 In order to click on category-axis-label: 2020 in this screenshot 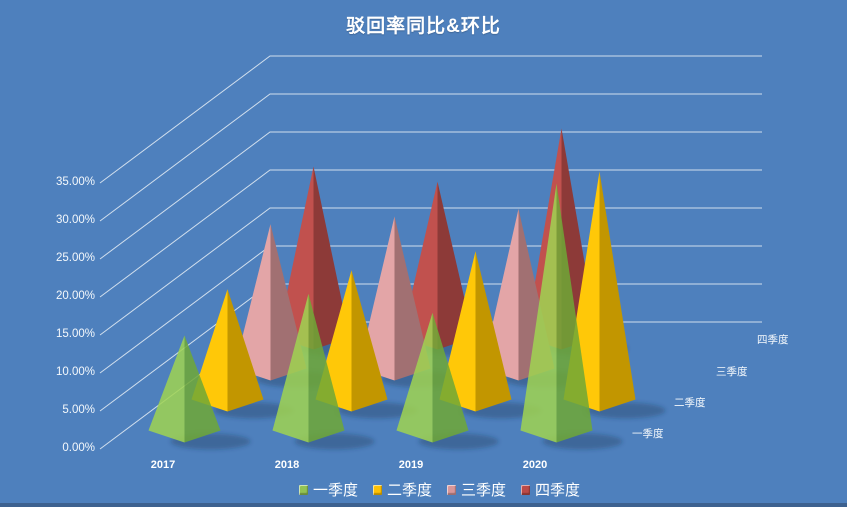, I will do `click(535, 465)`.